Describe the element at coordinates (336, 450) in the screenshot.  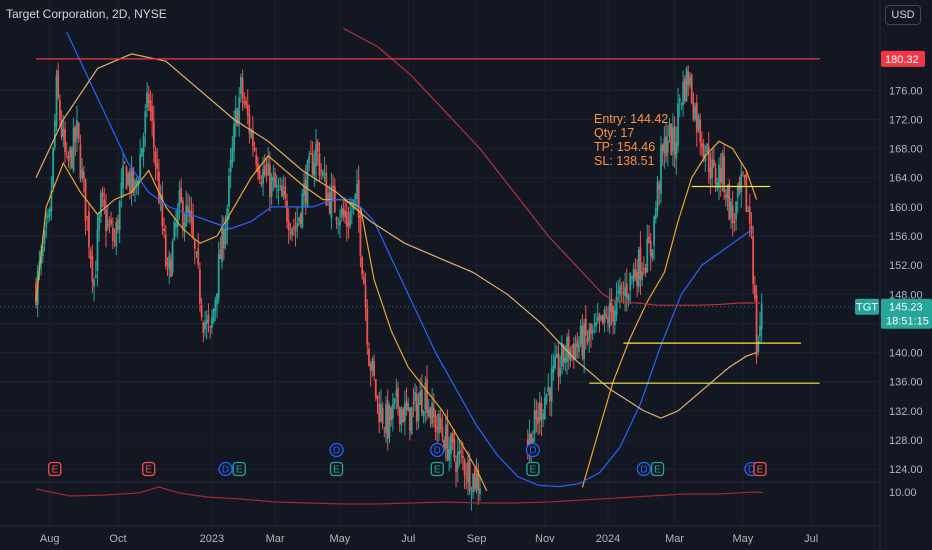
I see `event-circle` at that location.